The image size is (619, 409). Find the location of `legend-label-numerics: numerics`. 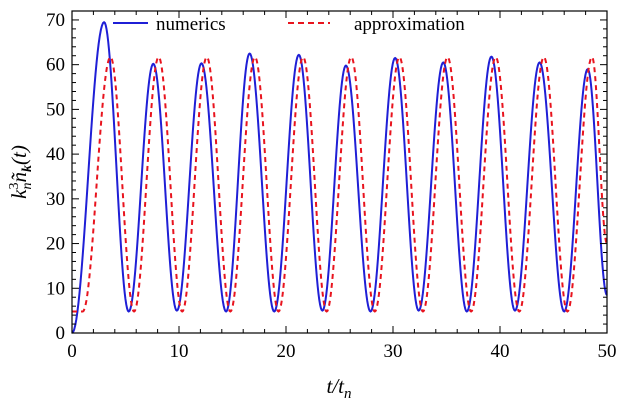

legend-label-numerics: numerics is located at coordinates (191, 24).